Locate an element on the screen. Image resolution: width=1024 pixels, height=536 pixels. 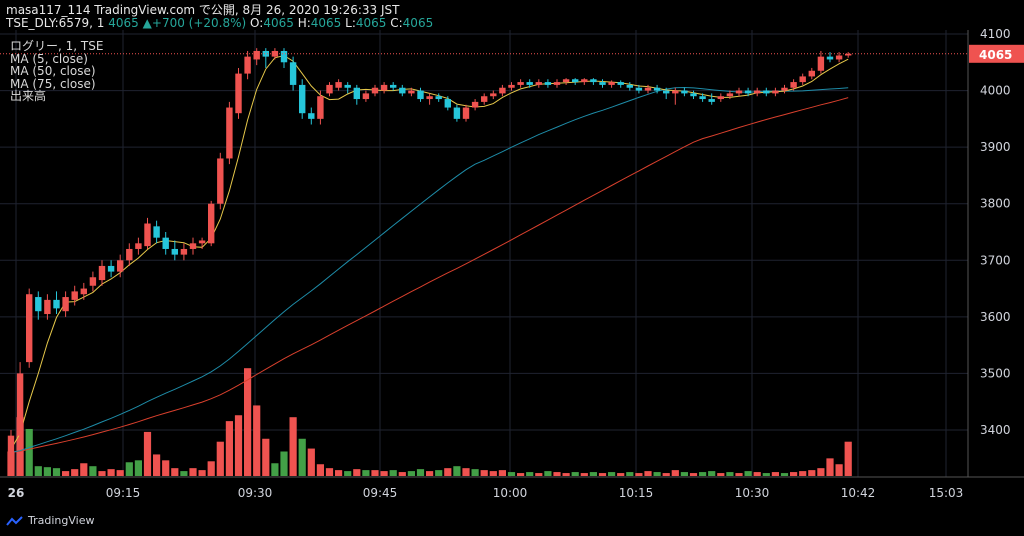
tradingview-logo: TradingView is located at coordinates (50, 520).